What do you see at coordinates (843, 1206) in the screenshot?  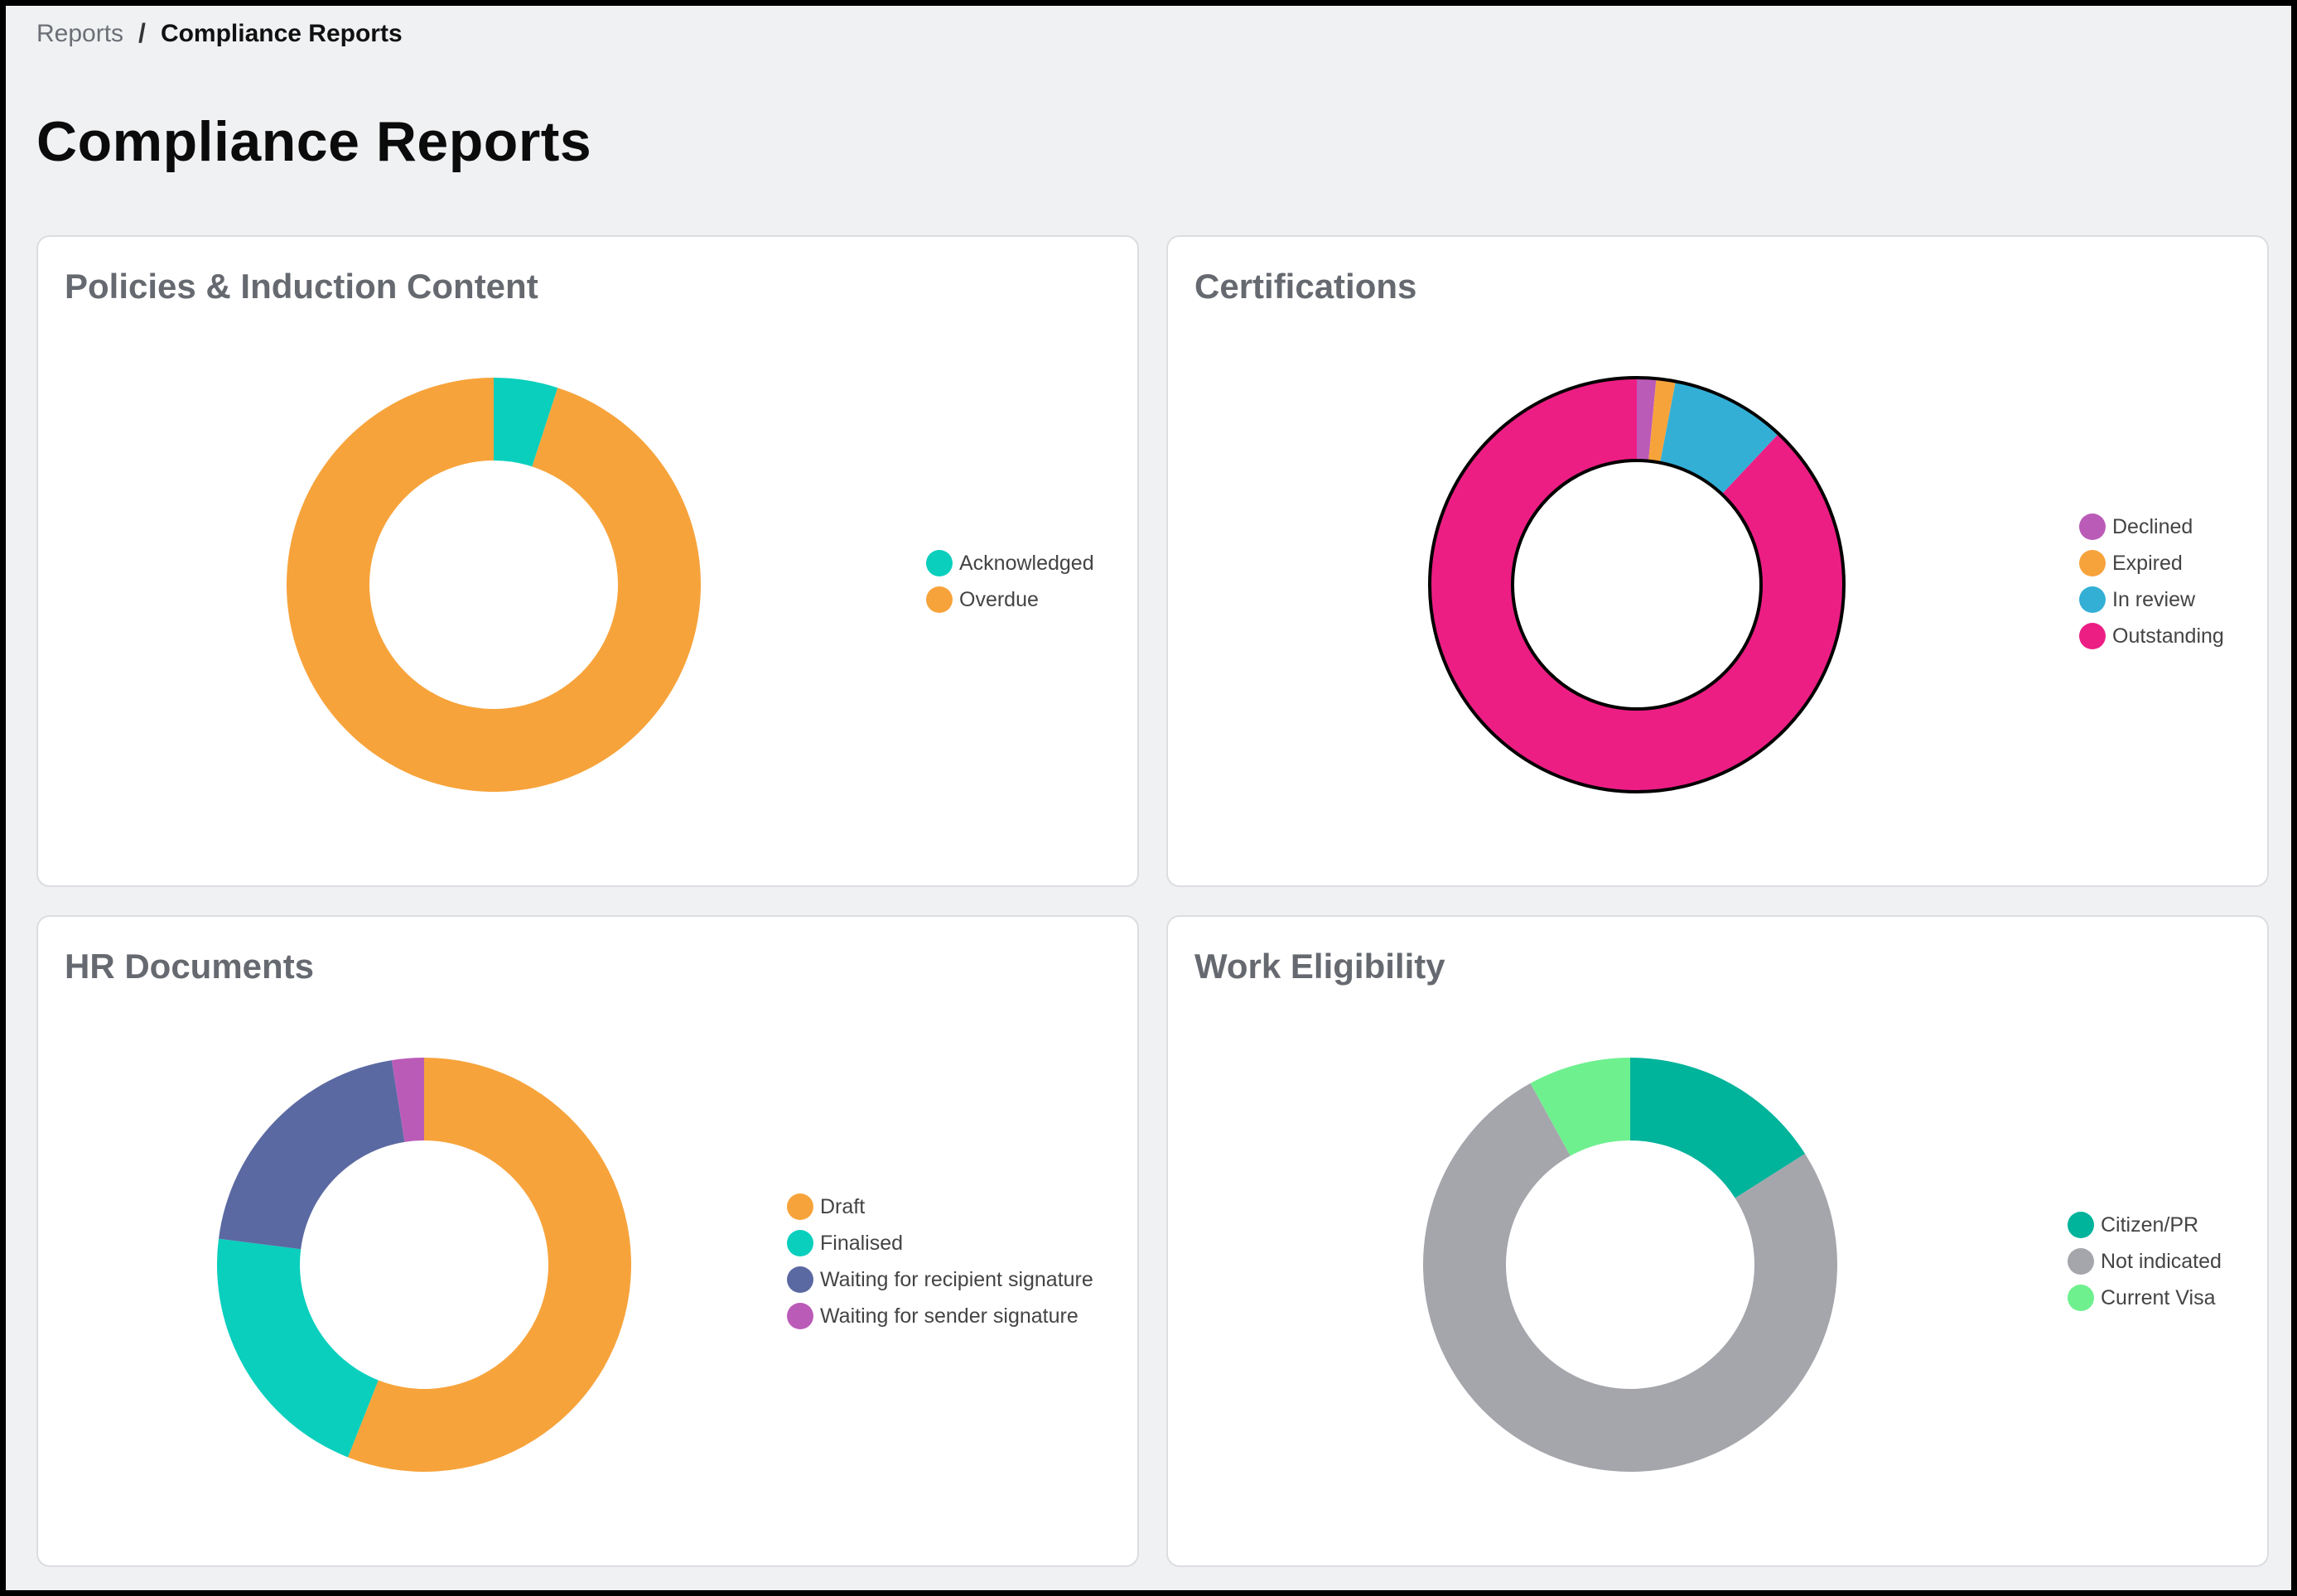 I see `legend-label: Draft` at bounding box center [843, 1206].